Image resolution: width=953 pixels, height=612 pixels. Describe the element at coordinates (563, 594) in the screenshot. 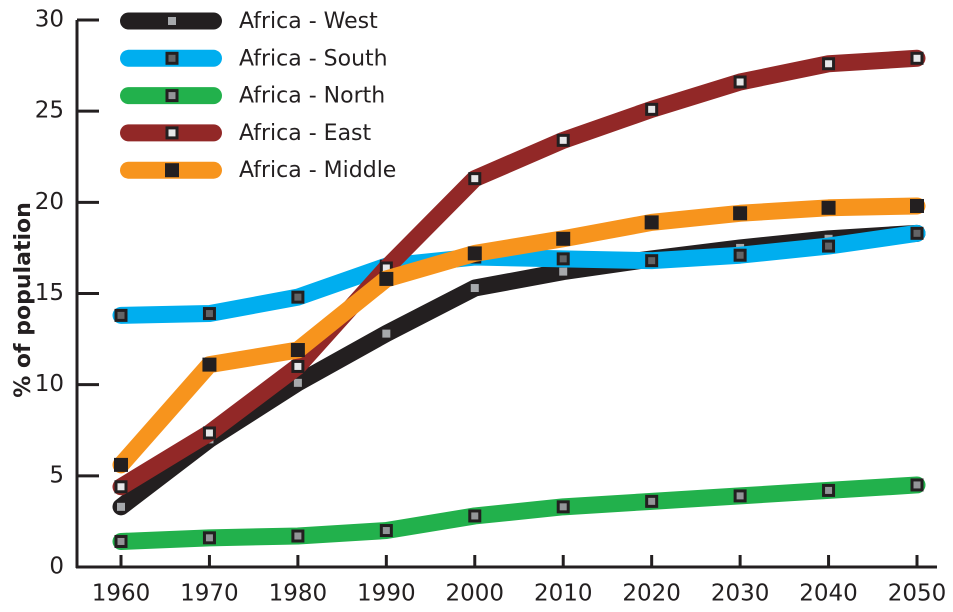

I see `x-tick-label: 2010` at that location.